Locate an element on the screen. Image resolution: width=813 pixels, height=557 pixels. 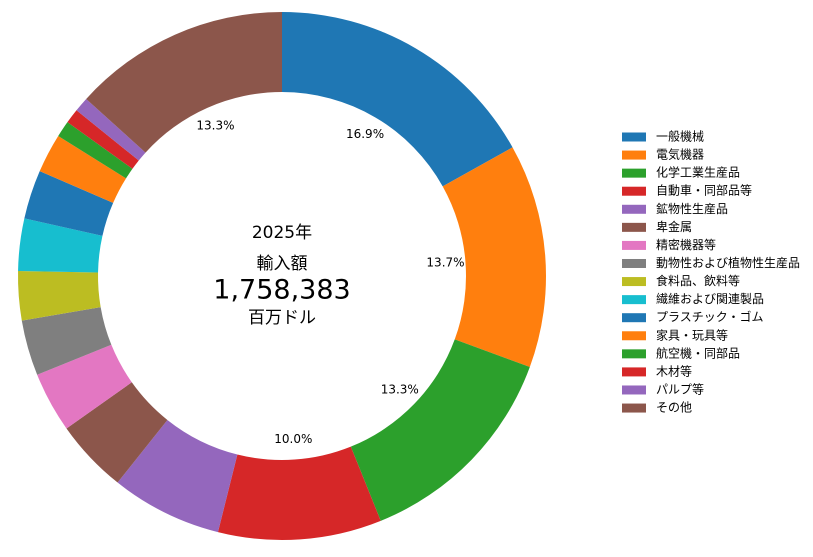
center-unit: 百万ドル is located at coordinates (282, 318).